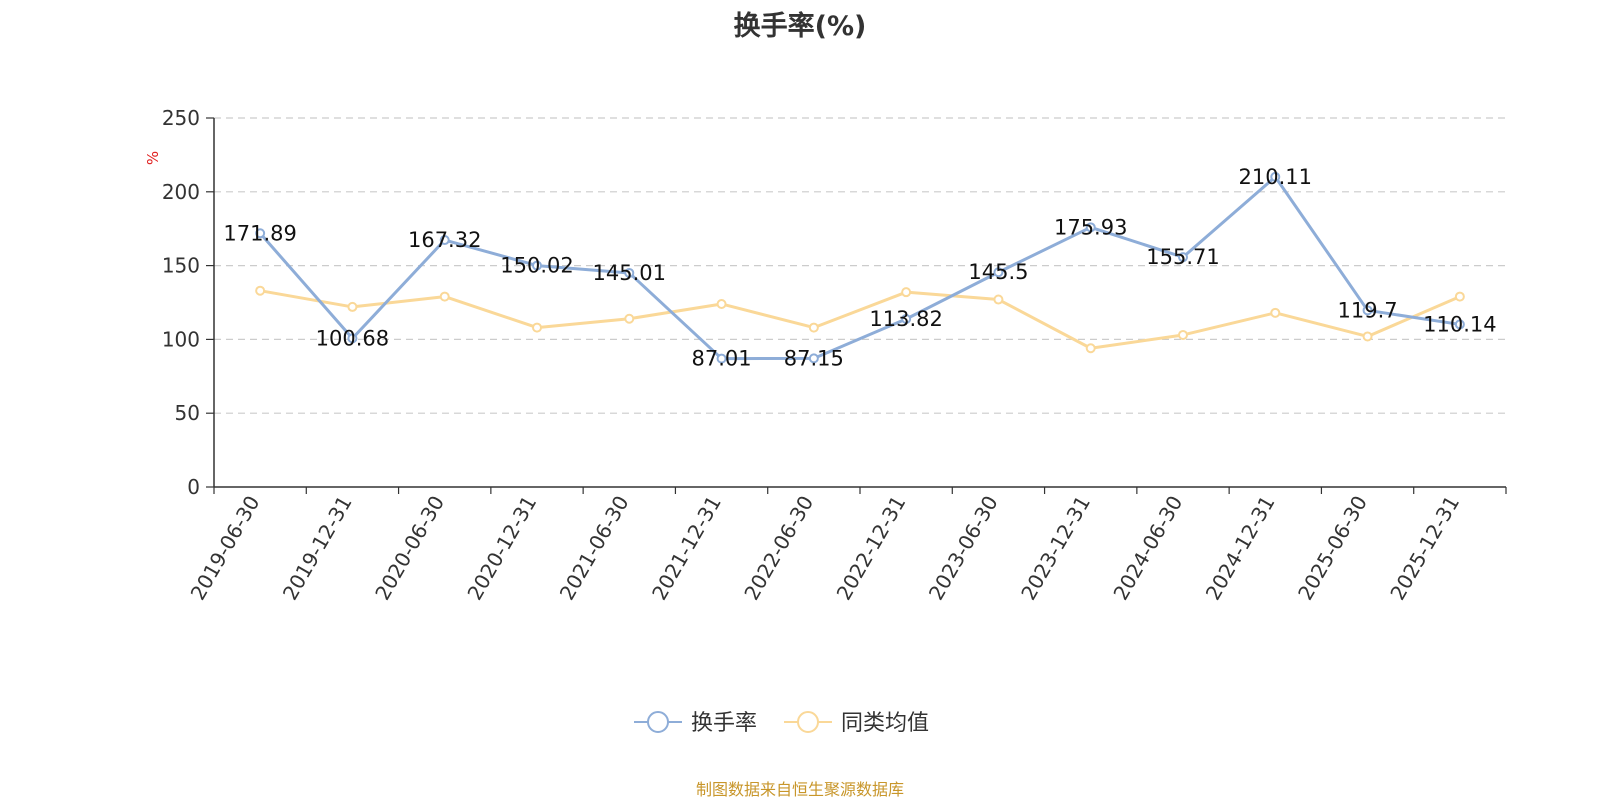 This screenshot has height=800, width=1600. Describe the element at coordinates (1424, 548) in the screenshot. I see `x-tick-label: 2025-12-31` at that location.